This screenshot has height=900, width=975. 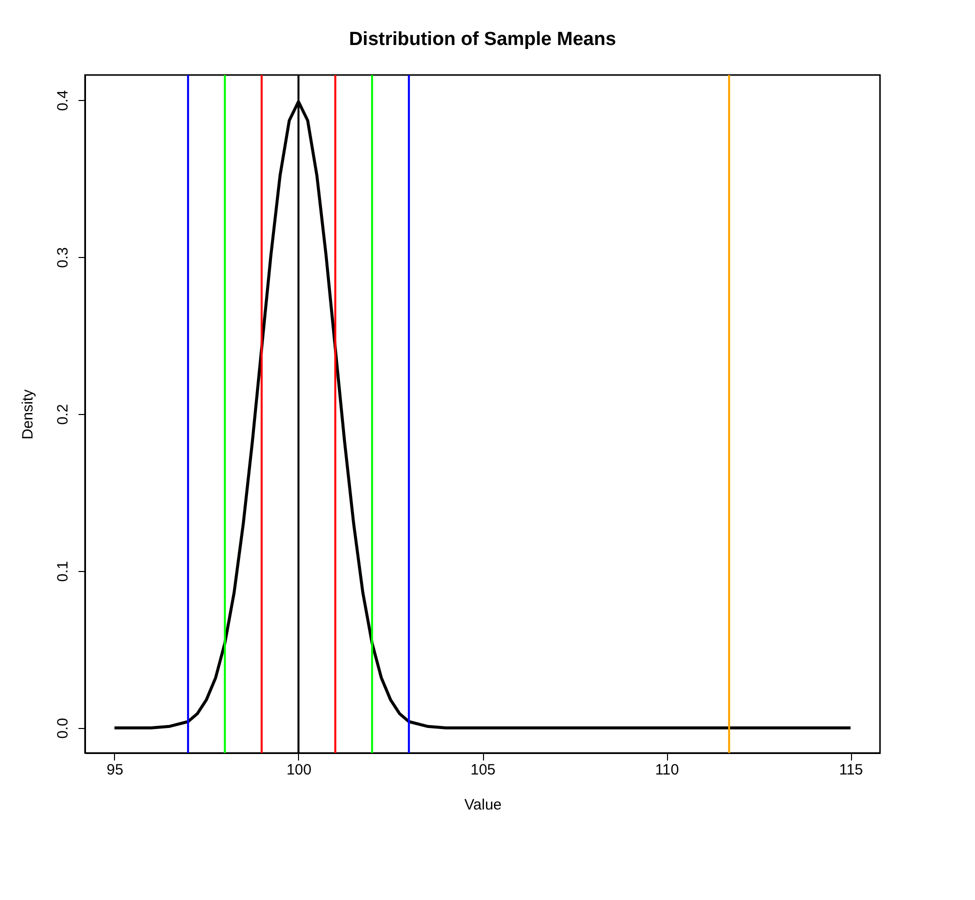 I want to click on x-tick-label: 115, so click(x=851, y=770).